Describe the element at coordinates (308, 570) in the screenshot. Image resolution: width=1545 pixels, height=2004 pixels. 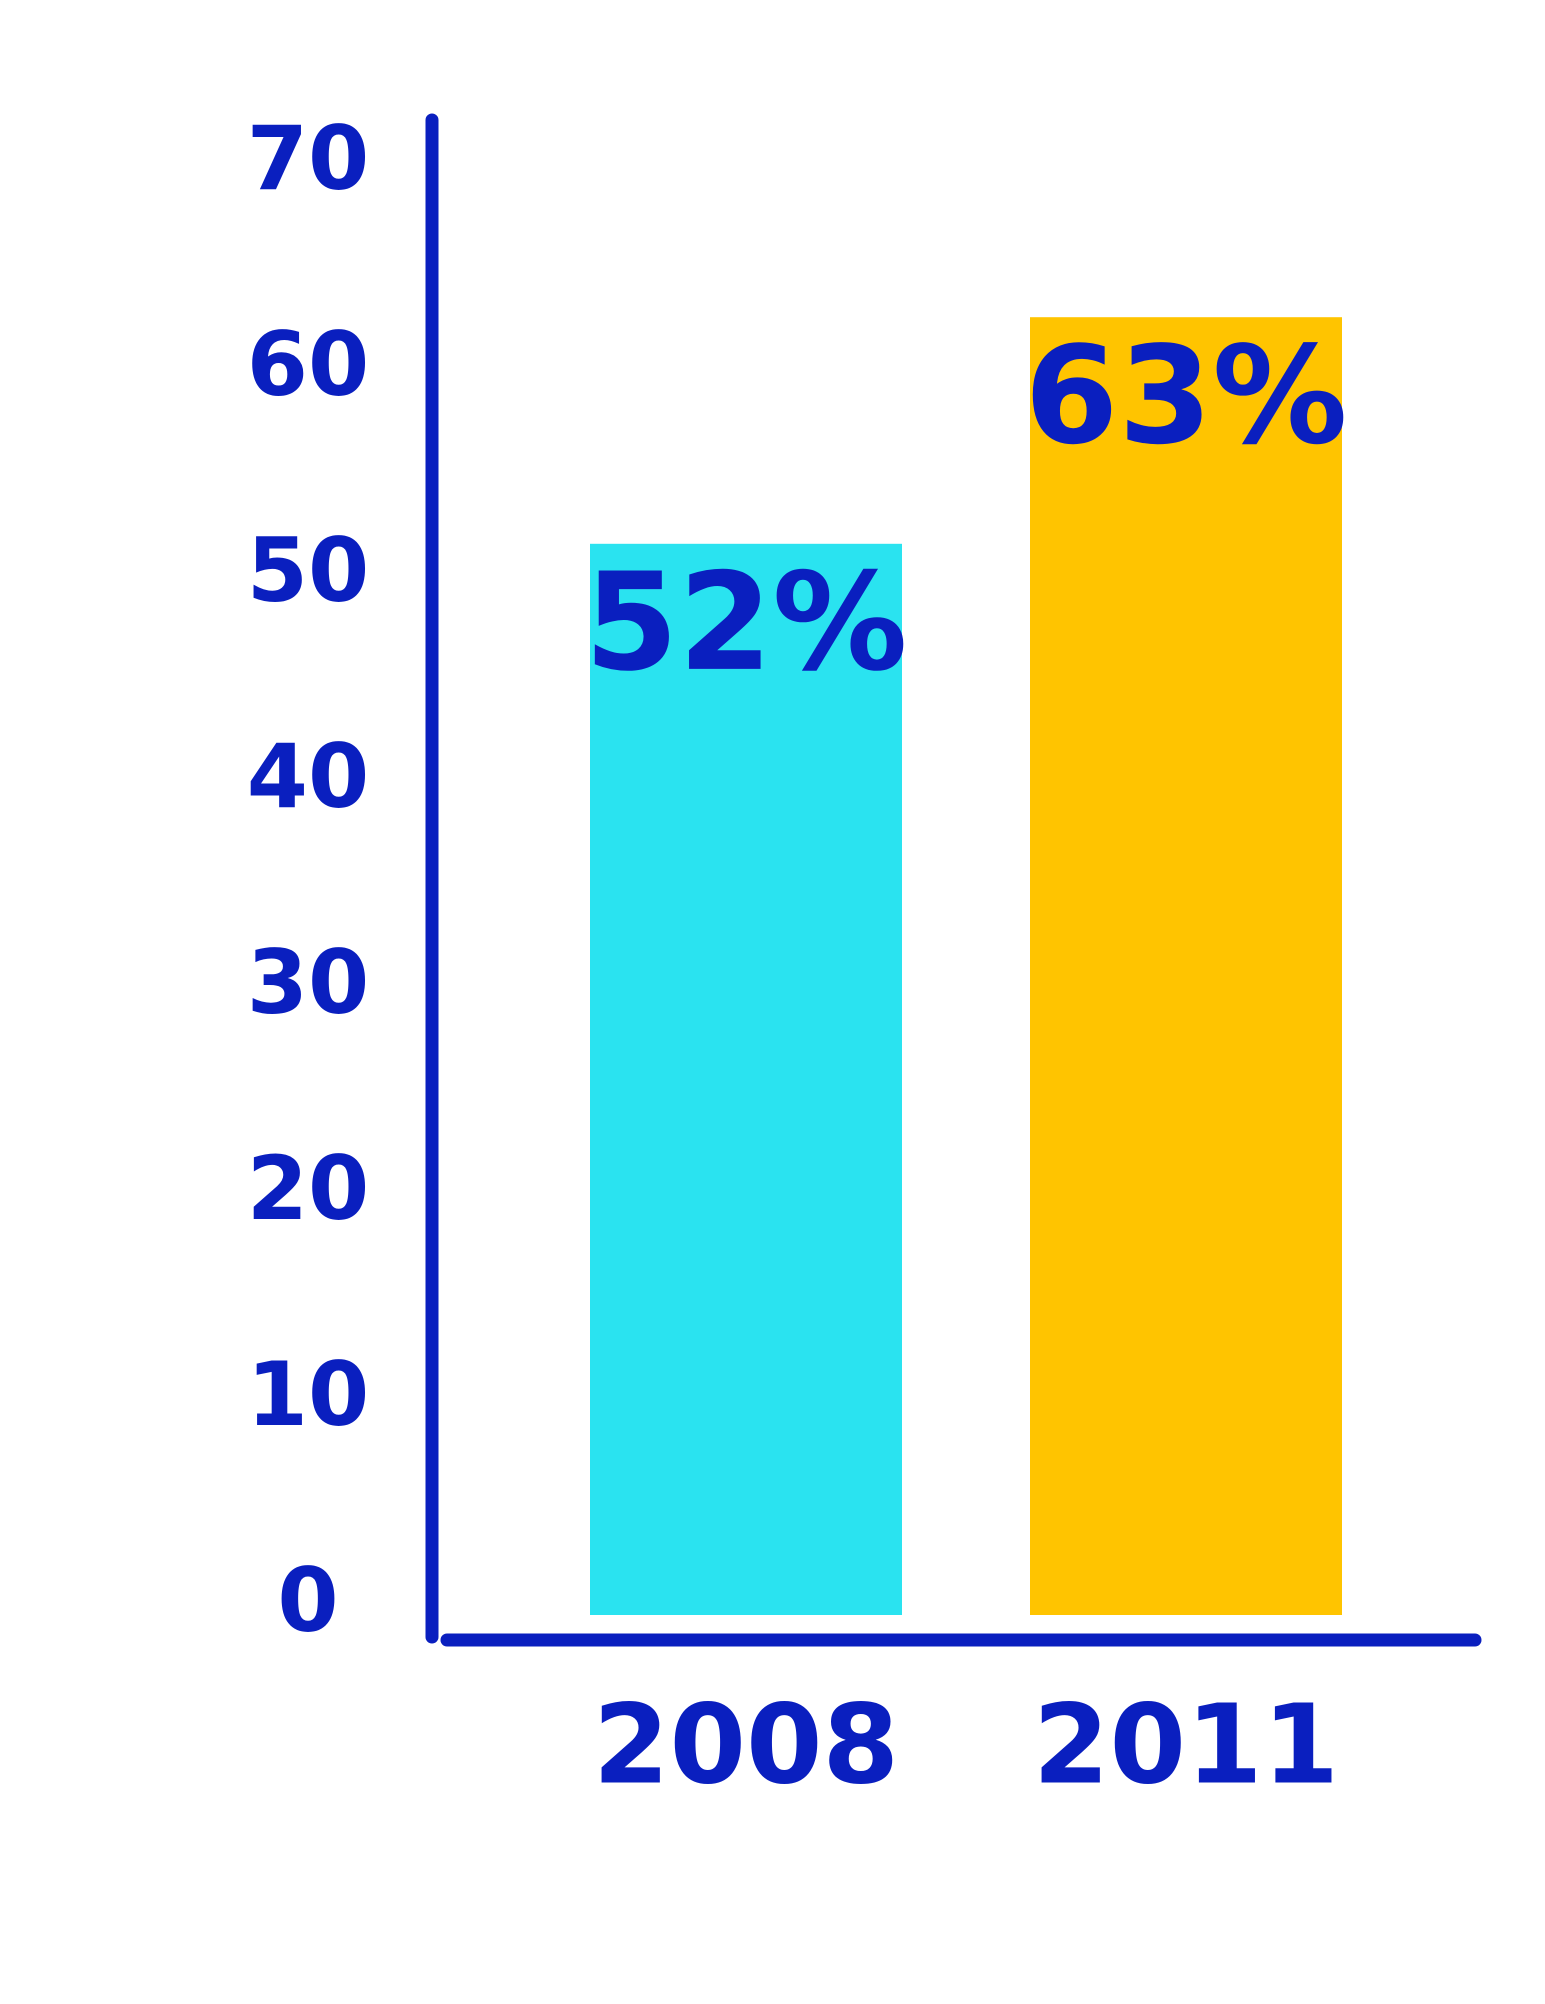
I see `y-tick-label: 50` at that location.